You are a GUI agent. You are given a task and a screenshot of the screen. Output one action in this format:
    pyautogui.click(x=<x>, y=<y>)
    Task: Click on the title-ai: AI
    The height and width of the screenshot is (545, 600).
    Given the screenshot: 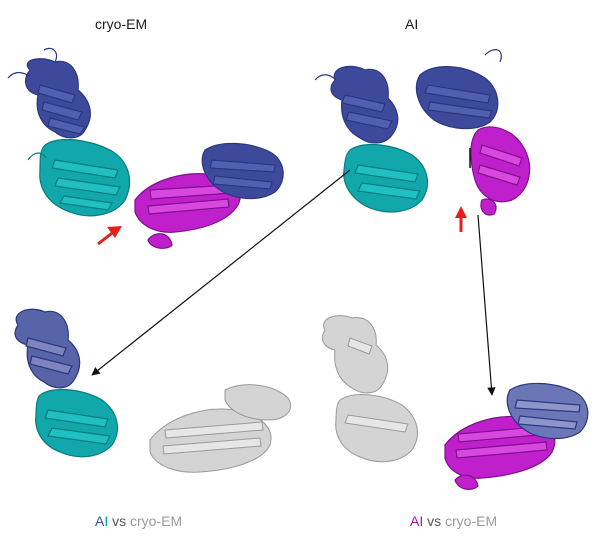 What is the action you would take?
    pyautogui.click(x=412, y=24)
    